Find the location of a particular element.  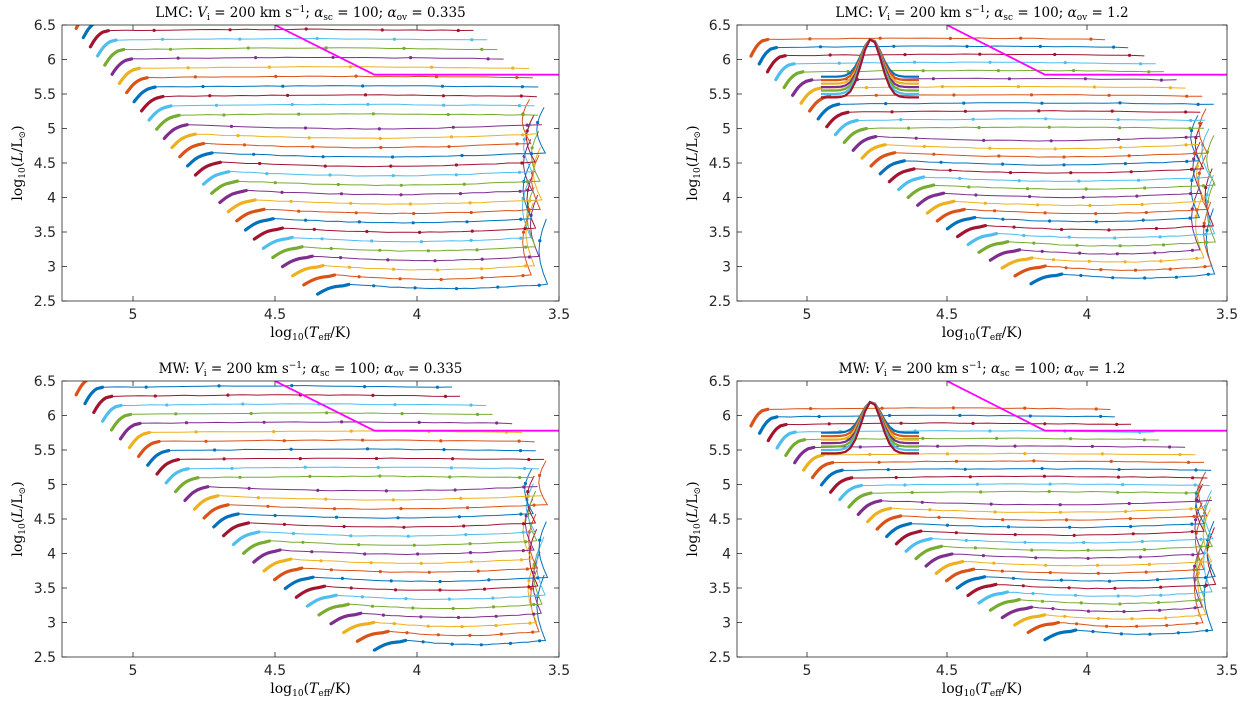

x-tick-label: 4.5 is located at coordinates (275, 315).